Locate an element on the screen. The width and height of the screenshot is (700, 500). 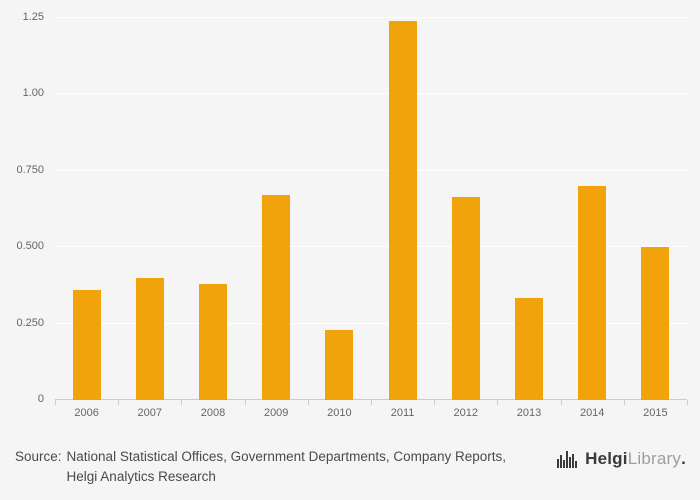
bar-2011 is located at coordinates (402, 210).